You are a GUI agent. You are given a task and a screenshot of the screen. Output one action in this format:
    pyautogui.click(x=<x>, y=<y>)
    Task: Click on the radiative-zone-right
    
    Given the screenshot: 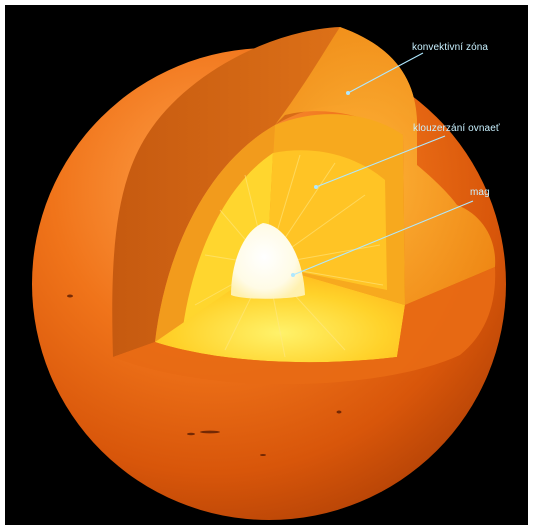 What is the action you would take?
    pyautogui.click(x=327, y=220)
    